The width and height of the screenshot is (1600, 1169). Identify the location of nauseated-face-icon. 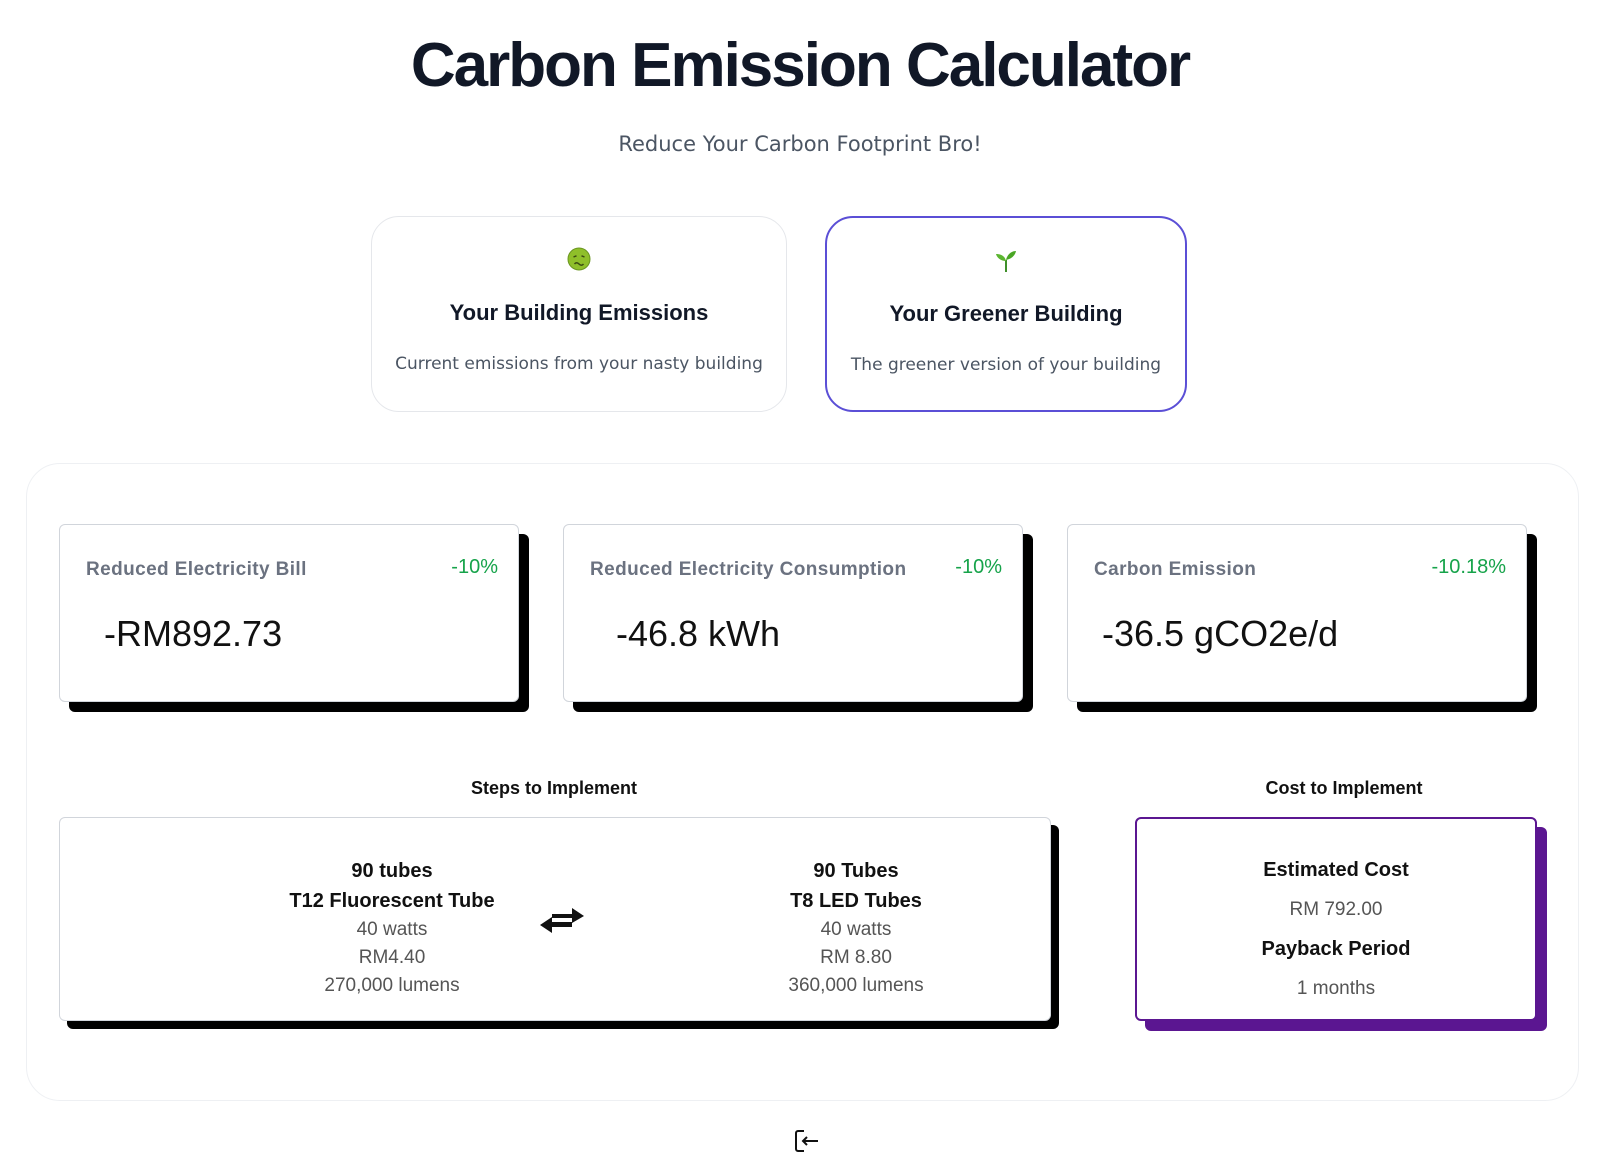
(579, 261).